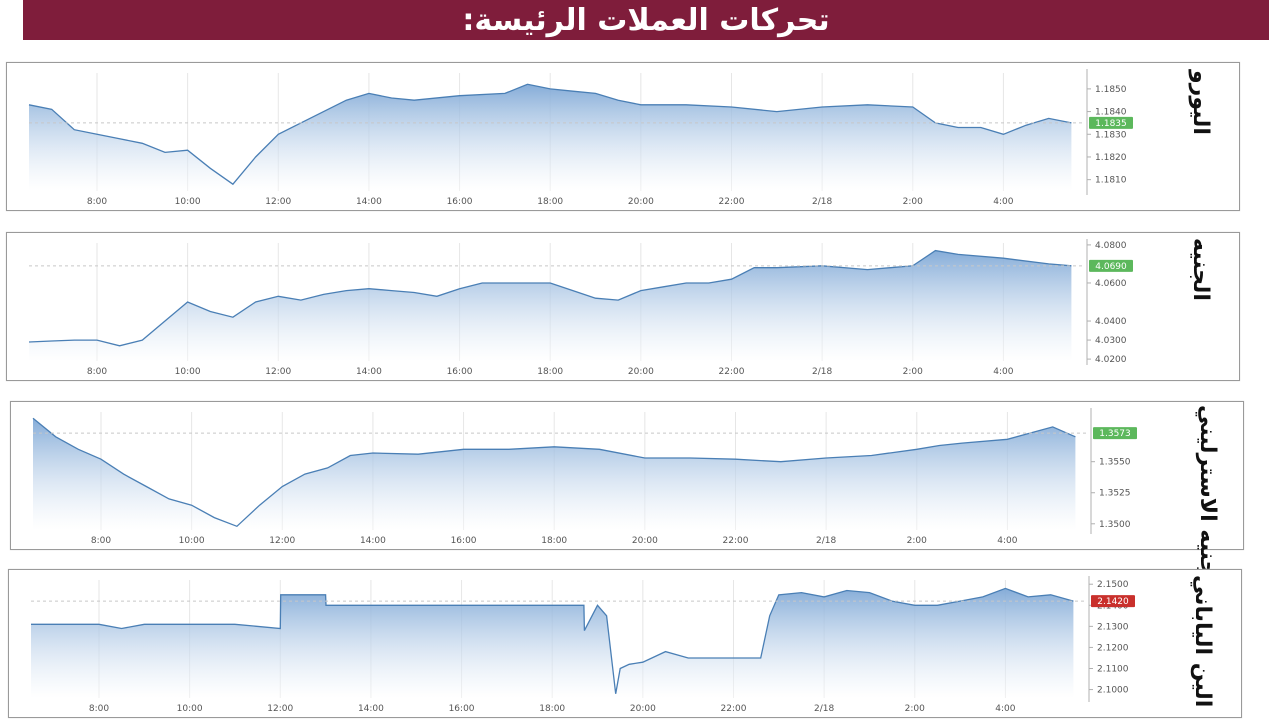 The width and height of the screenshot is (1280, 720). I want to click on current-price-tag: 1.3573, so click(1115, 433).